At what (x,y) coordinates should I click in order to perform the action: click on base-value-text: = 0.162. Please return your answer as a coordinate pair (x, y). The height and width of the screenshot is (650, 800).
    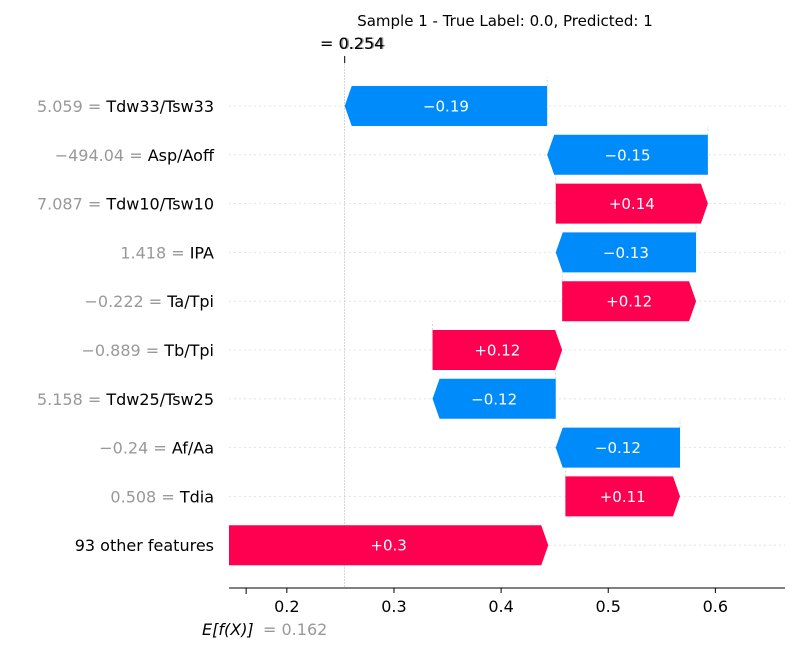
    Looking at the image, I should click on (295, 629).